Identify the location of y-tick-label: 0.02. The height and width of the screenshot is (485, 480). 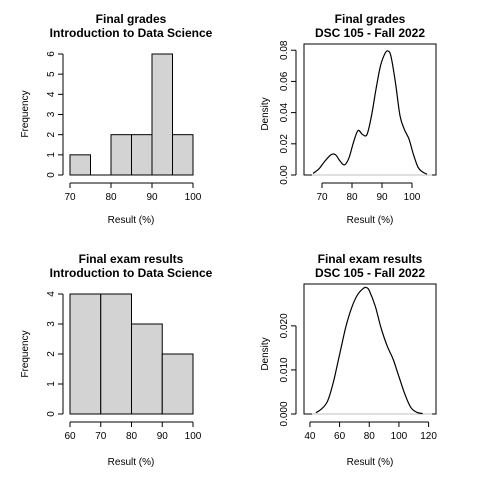
(284, 144).